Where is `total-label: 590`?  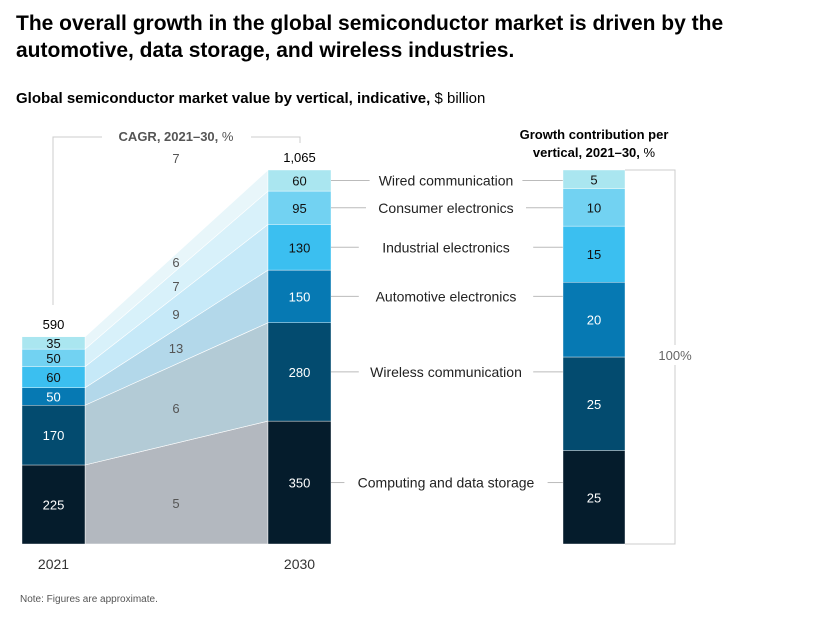
total-label: 590 is located at coordinates (54, 324).